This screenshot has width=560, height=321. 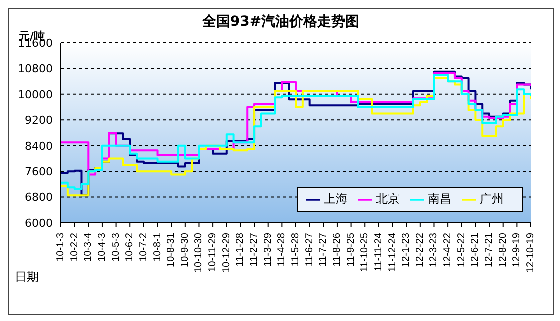 What do you see at coordinates (144, 247) in the screenshot?
I see `x-tick-label: 10-7-2` at bounding box center [144, 247].